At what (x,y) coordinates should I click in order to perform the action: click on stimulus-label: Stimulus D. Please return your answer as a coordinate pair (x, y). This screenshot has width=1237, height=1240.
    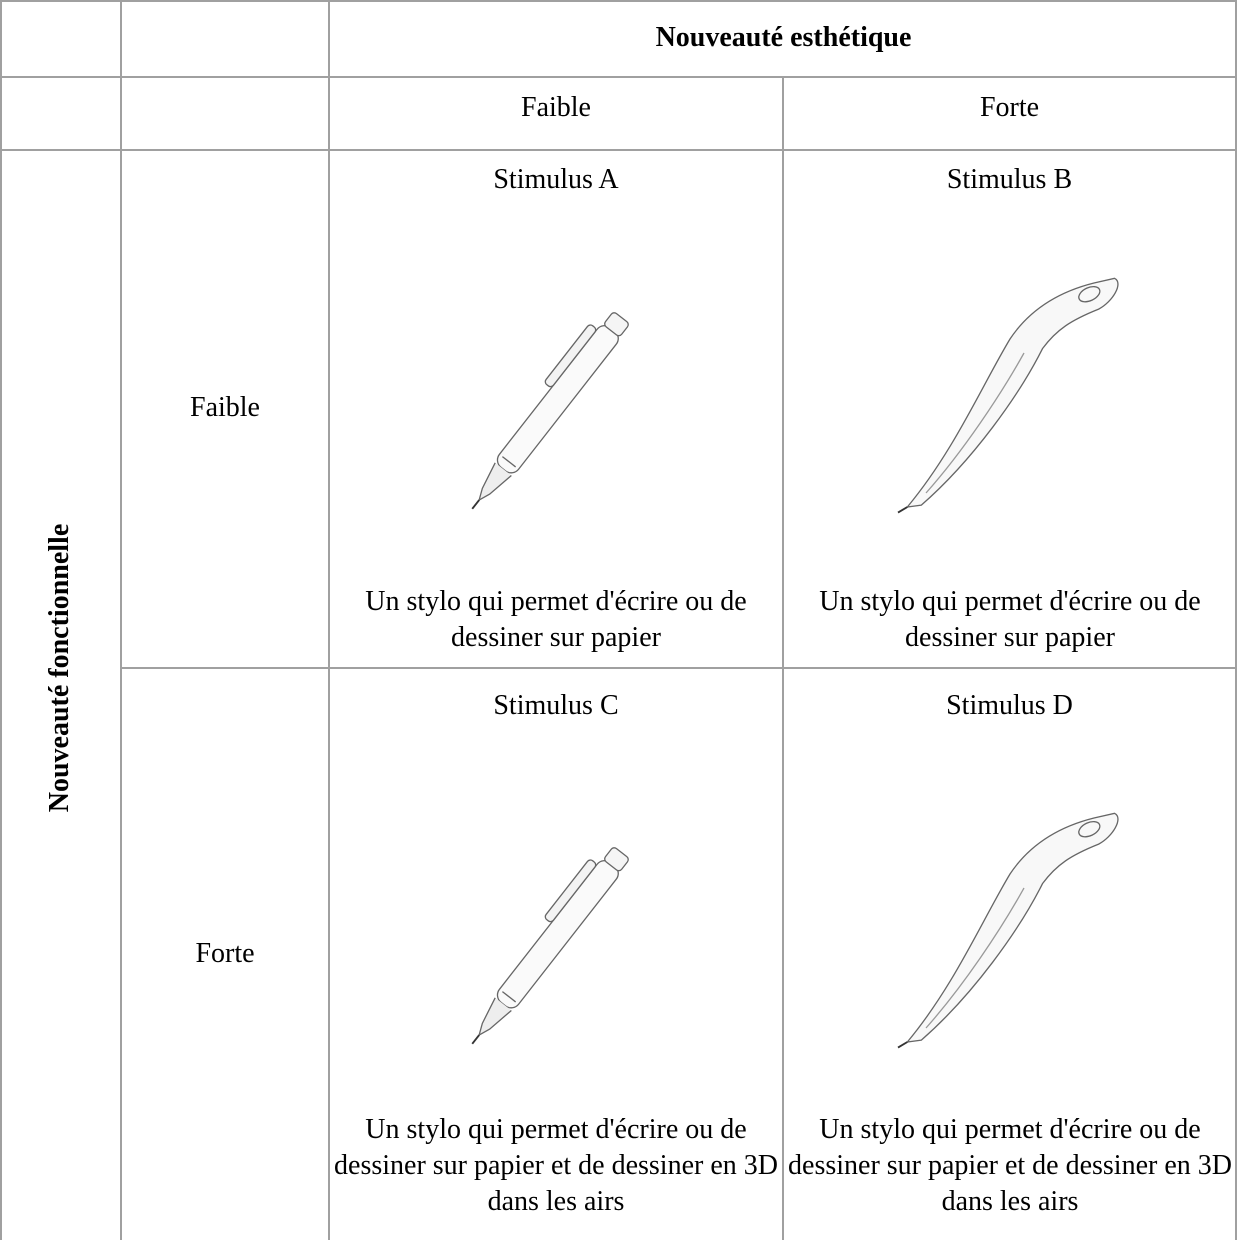
    Looking at the image, I should click on (1009, 705).